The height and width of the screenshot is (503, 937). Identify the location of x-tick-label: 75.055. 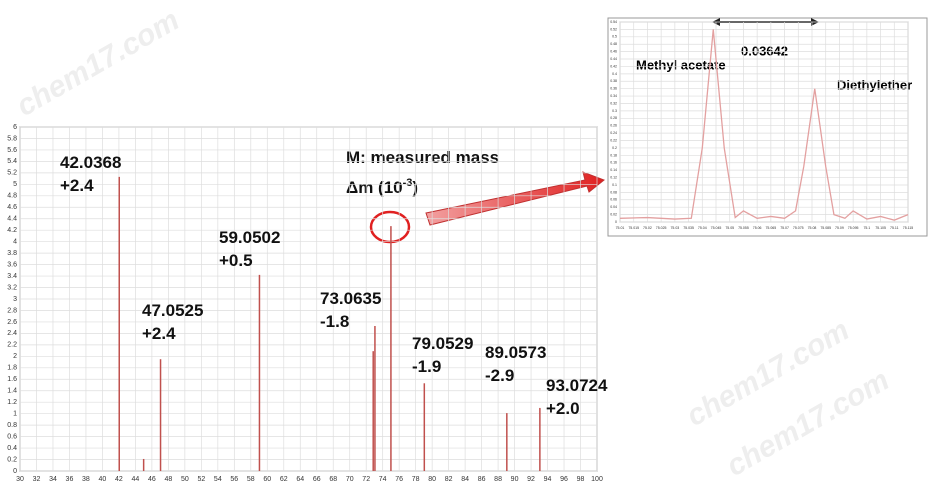
(743, 228).